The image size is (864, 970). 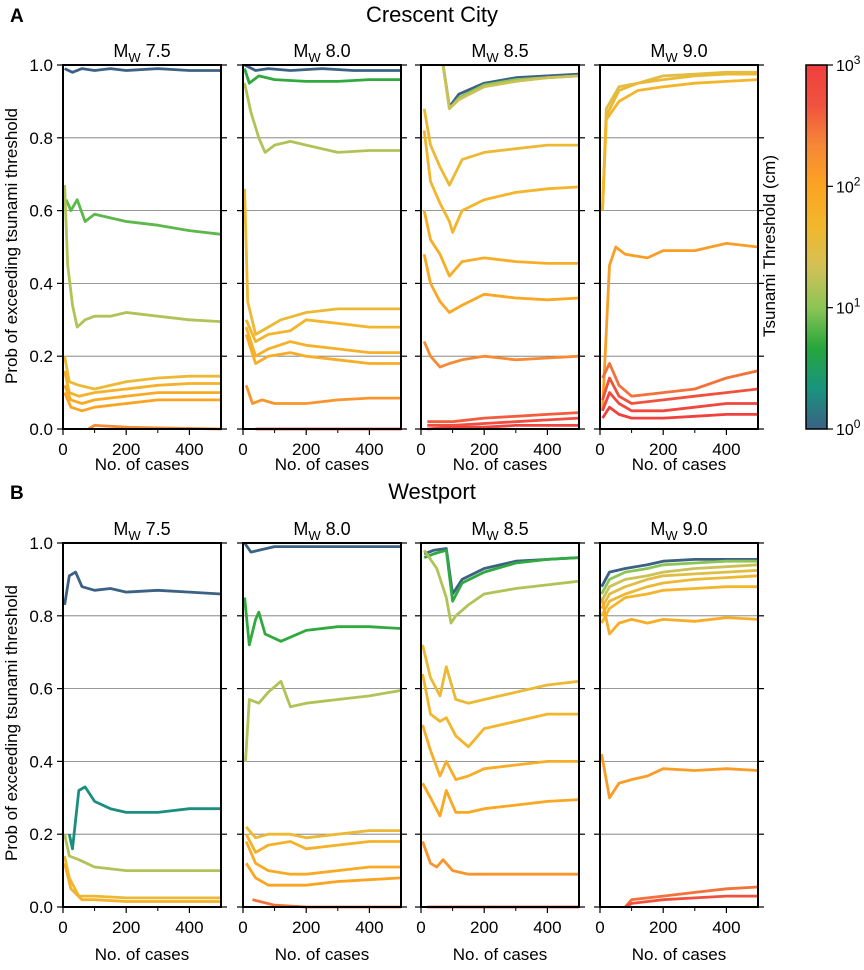 I want to click on colorbar-gradient, so click(x=816, y=247).